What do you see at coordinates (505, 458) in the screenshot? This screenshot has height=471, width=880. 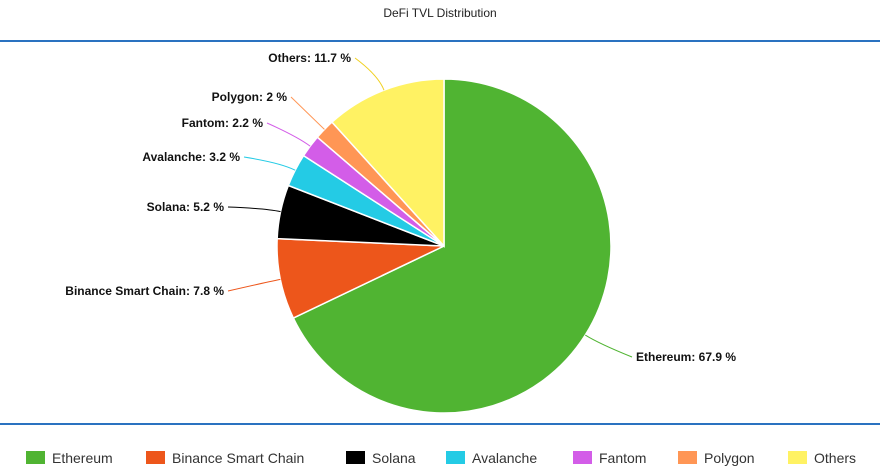 I see `legend-label-avalanche: Avalanche` at bounding box center [505, 458].